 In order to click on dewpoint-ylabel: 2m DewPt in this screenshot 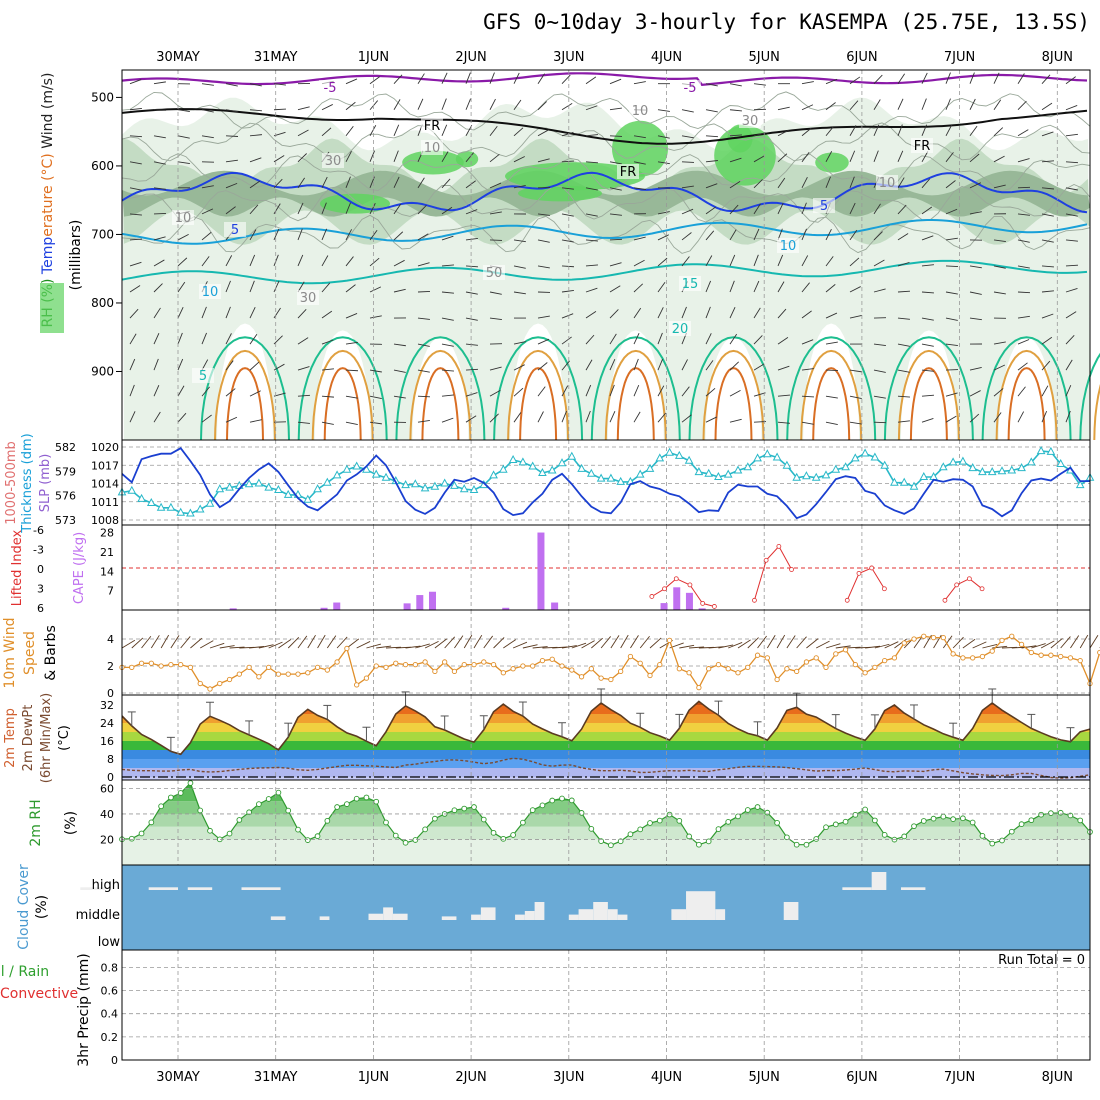, I will do `click(28, 738)`.